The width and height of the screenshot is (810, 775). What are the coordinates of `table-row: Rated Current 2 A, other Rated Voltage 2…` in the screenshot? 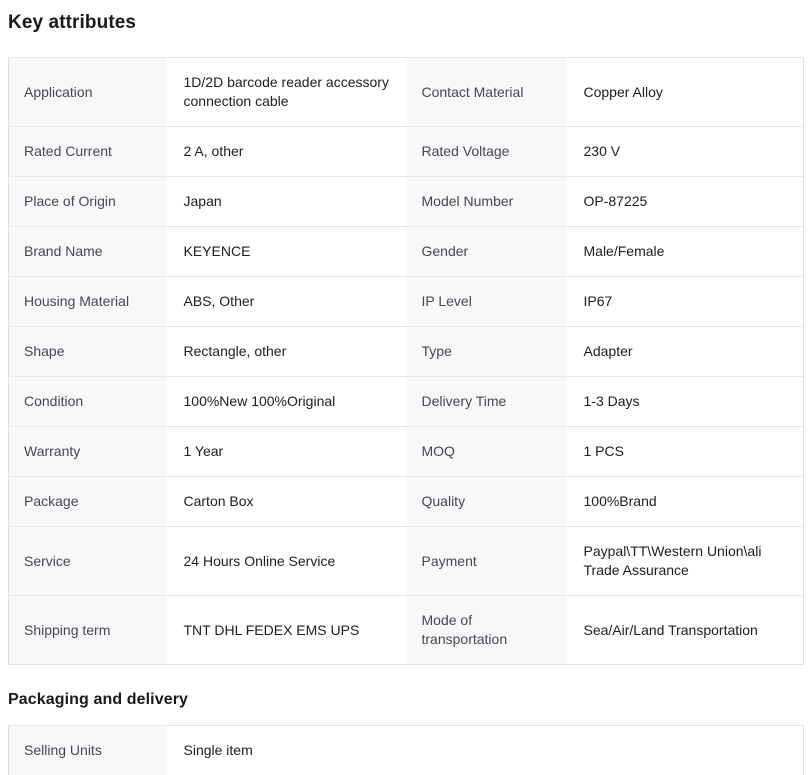 It's located at (406, 151).